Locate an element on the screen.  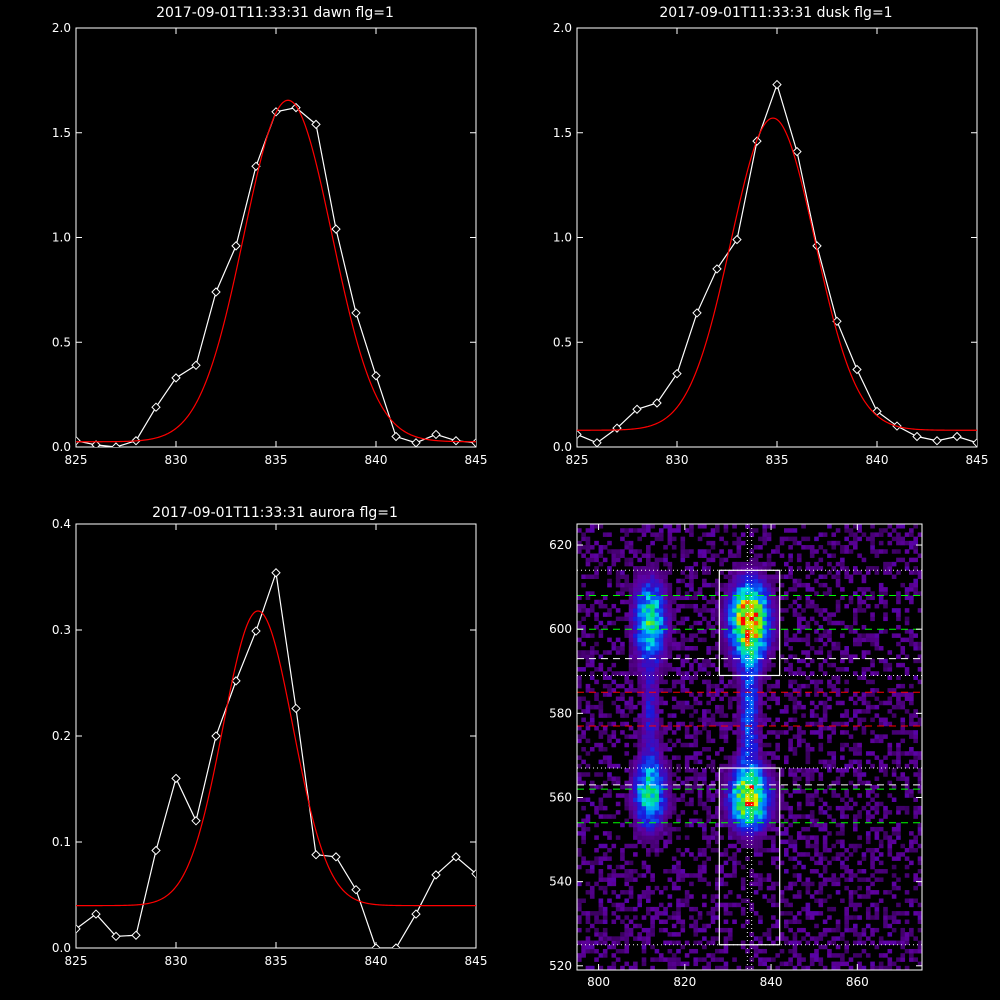
dawn-xtick-label: 830 is located at coordinates (176, 460).